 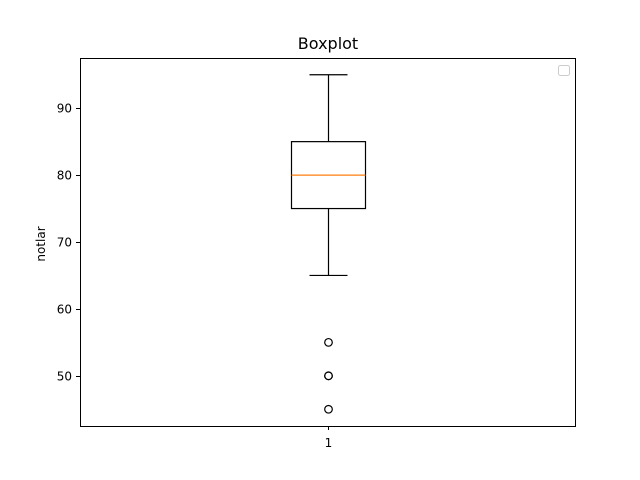 What do you see at coordinates (64, 109) in the screenshot?
I see `y-tick-label: 90` at bounding box center [64, 109].